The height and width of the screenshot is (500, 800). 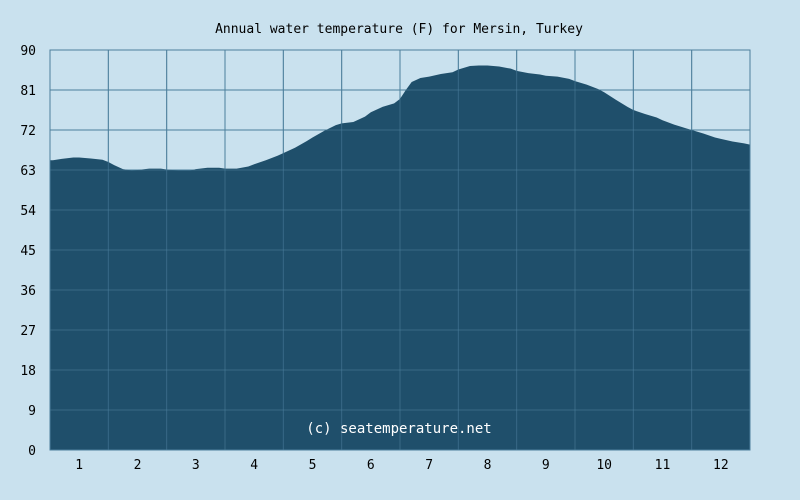 What do you see at coordinates (28, 331) in the screenshot?
I see `y-tick-label: 27` at bounding box center [28, 331].